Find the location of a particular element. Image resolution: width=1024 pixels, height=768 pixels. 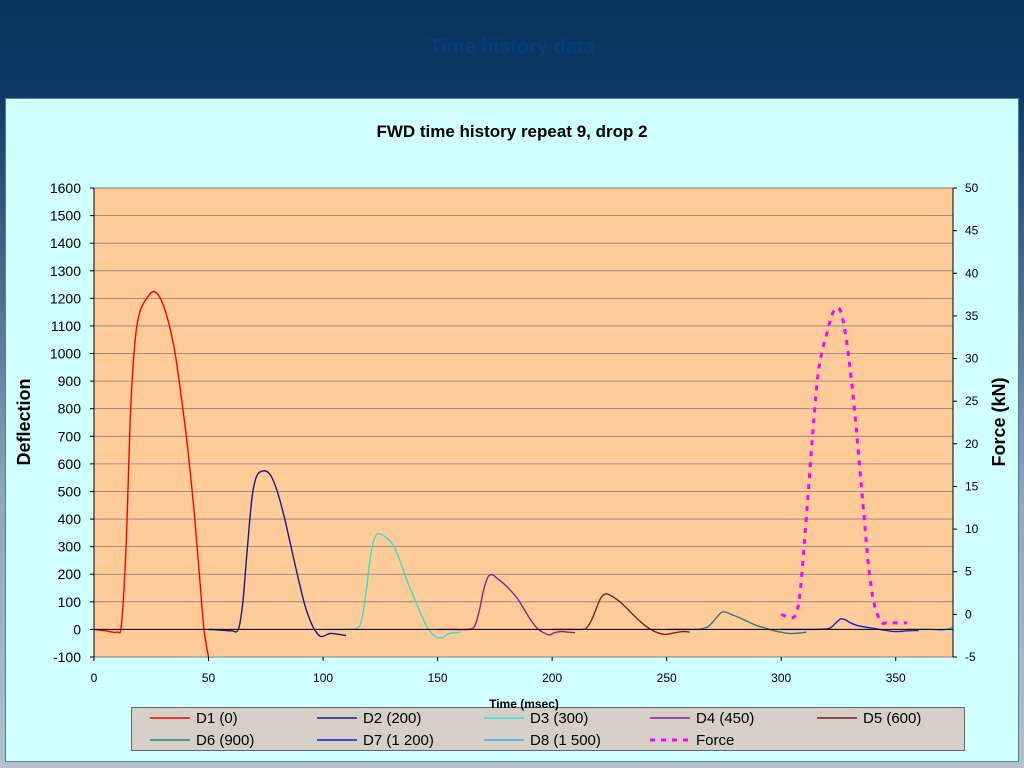

y-axis-label: Deflection is located at coordinates (24, 421).